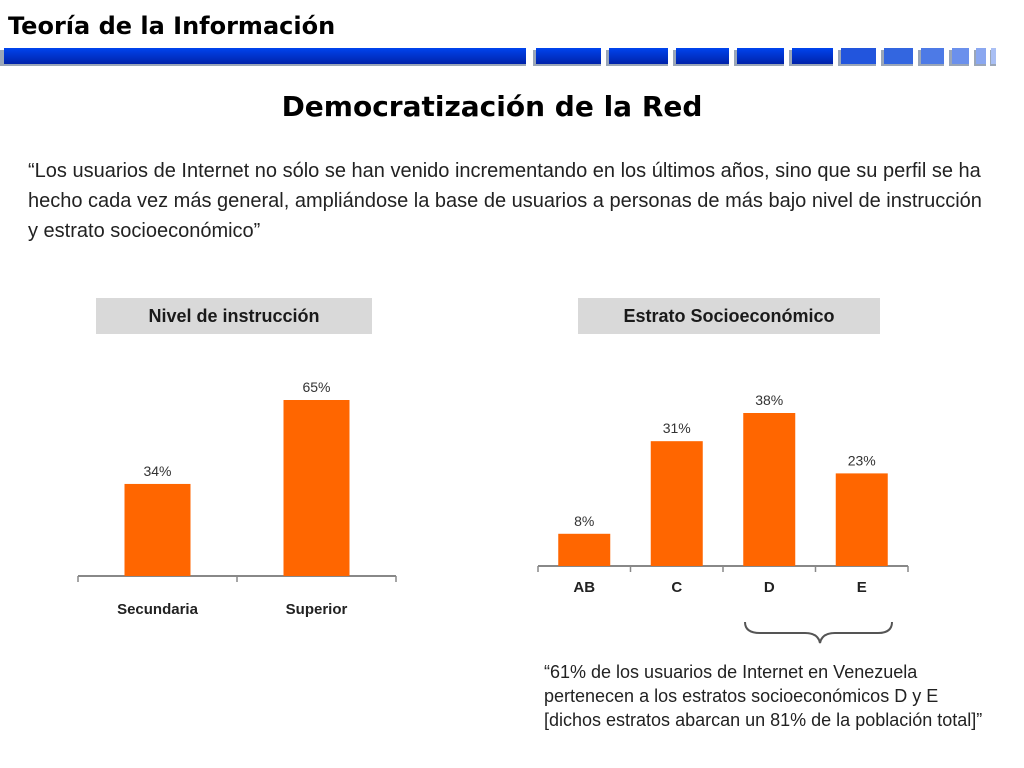 The image size is (1024, 768). I want to click on category-label-ab: AB, so click(584, 587).